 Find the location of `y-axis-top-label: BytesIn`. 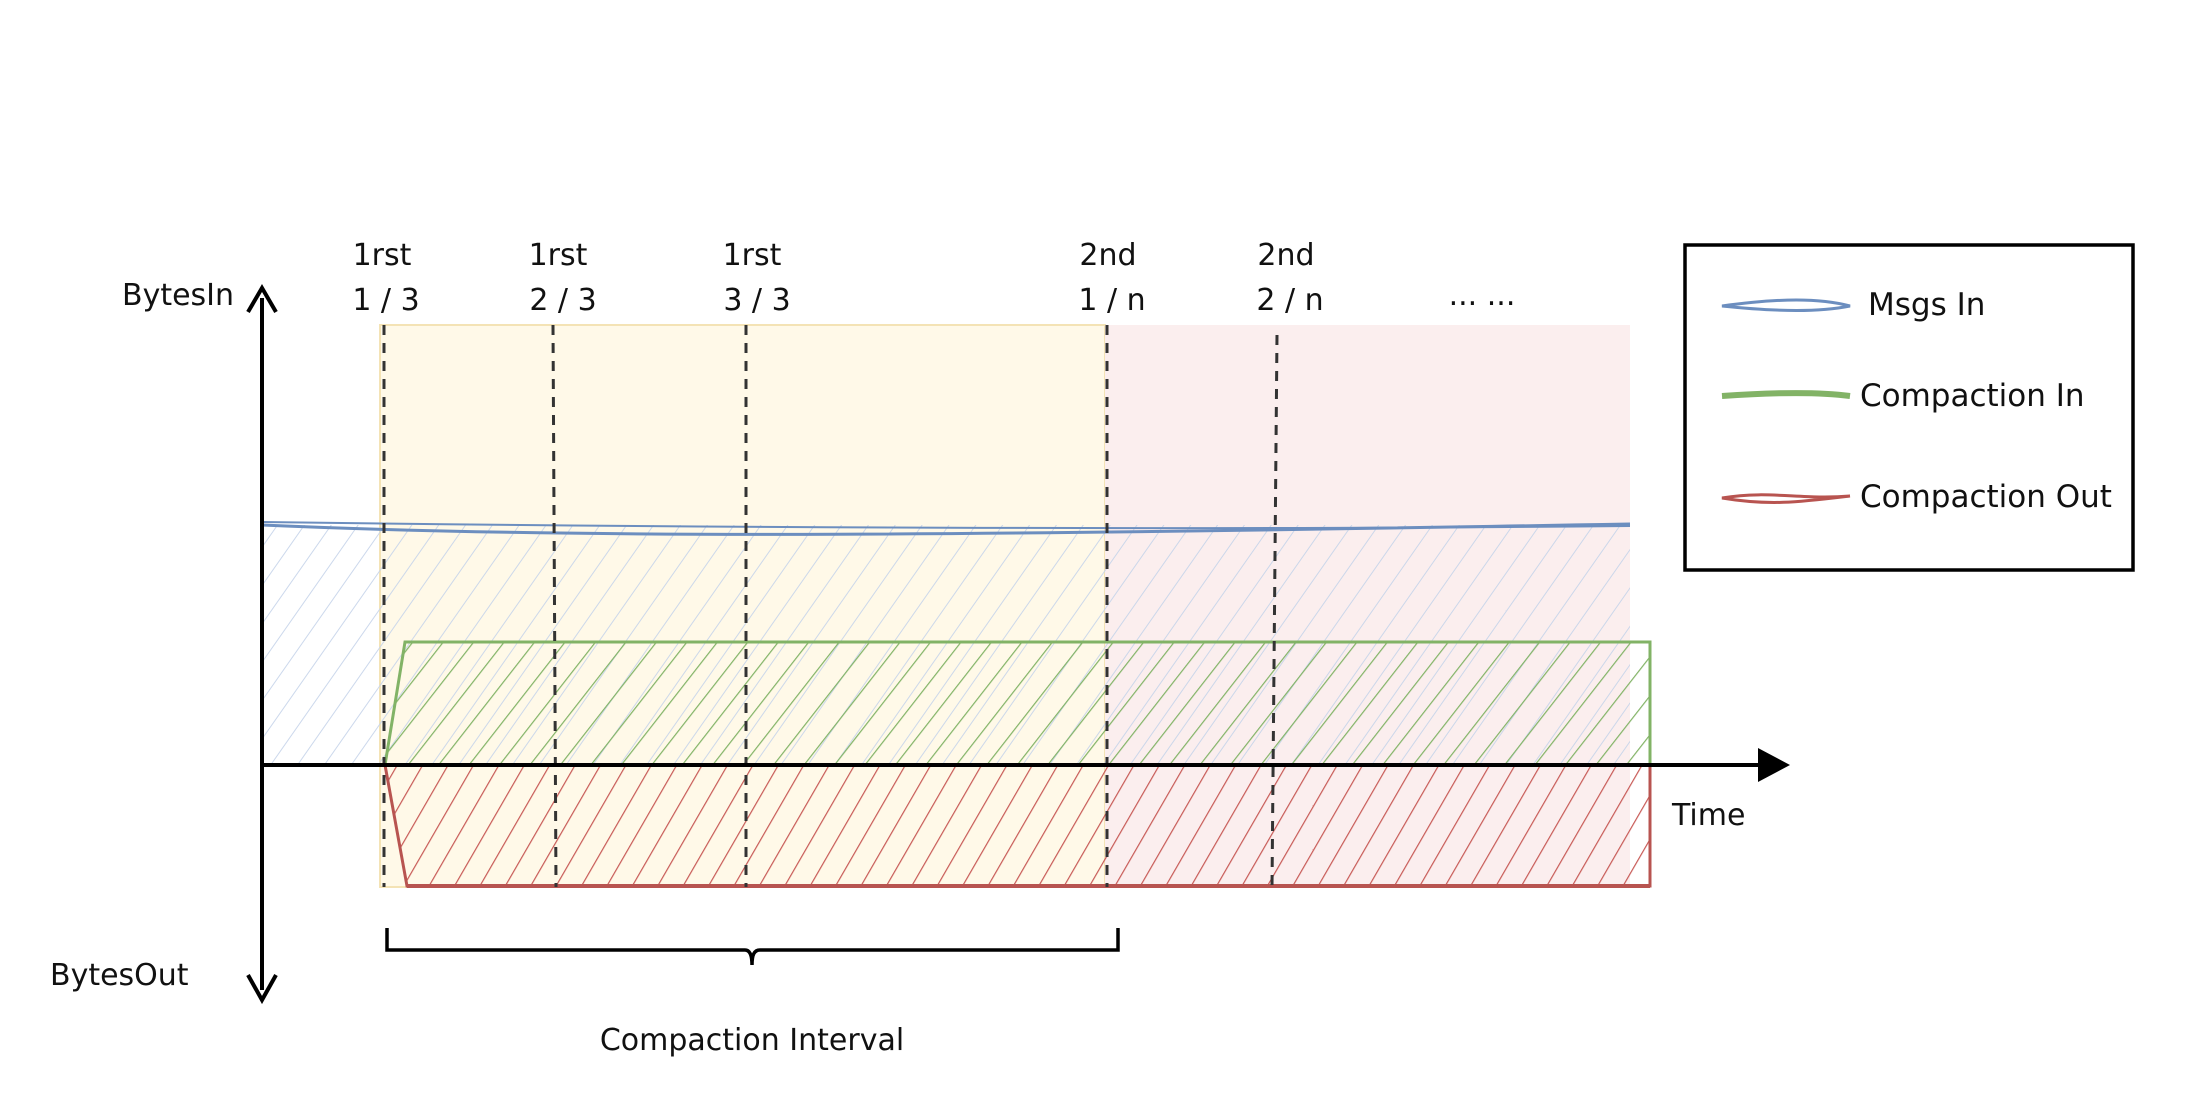

y-axis-top-label: BytesIn is located at coordinates (178, 295).